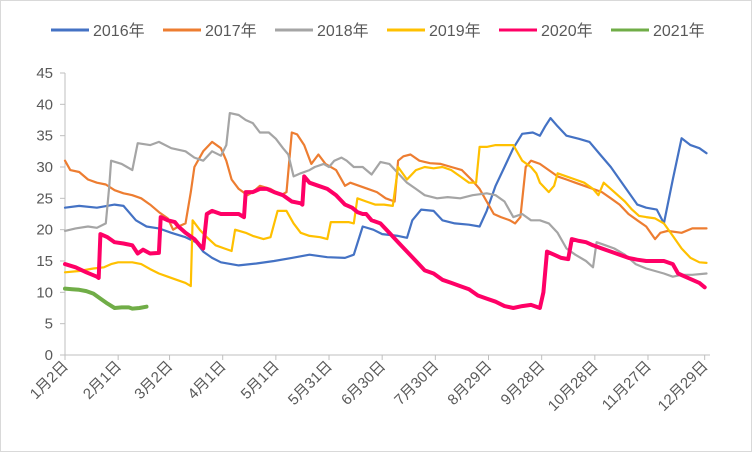 The width and height of the screenshot is (752, 452). I want to click on x-tick-label: 6月30日, so click(363, 383).